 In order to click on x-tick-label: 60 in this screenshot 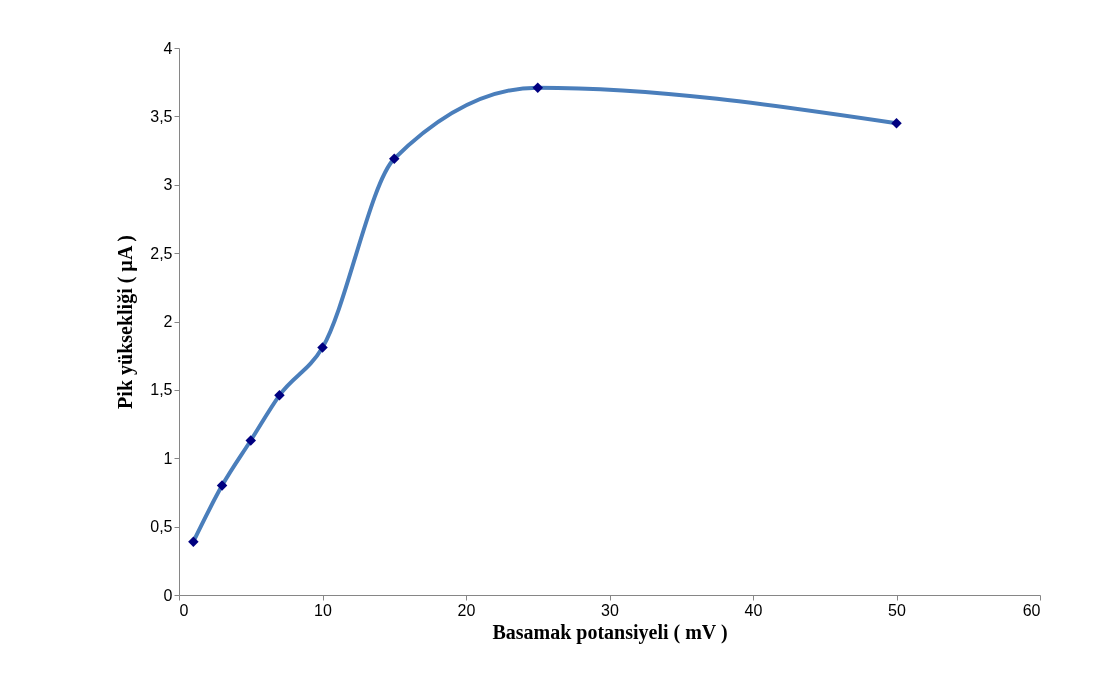, I will do `click(1031, 610)`.